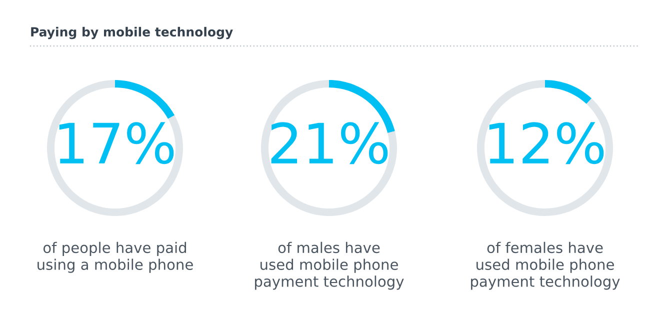 This screenshot has width=668, height=322. Describe the element at coordinates (329, 266) in the screenshot. I see `text: of males have used mobile phone payment technology` at that location.